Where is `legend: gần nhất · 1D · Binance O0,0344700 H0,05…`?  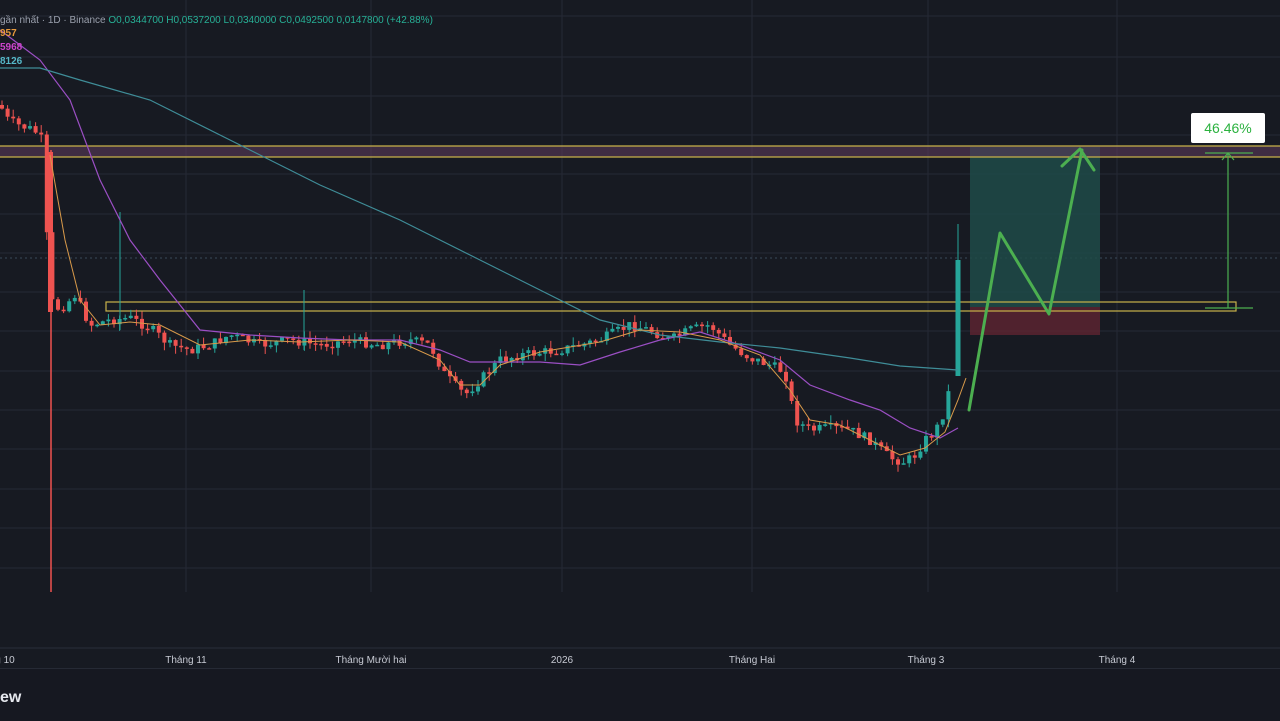
legend: gần nhất · 1D · Binance O0,0344700 H0,05… is located at coordinates (216, 20).